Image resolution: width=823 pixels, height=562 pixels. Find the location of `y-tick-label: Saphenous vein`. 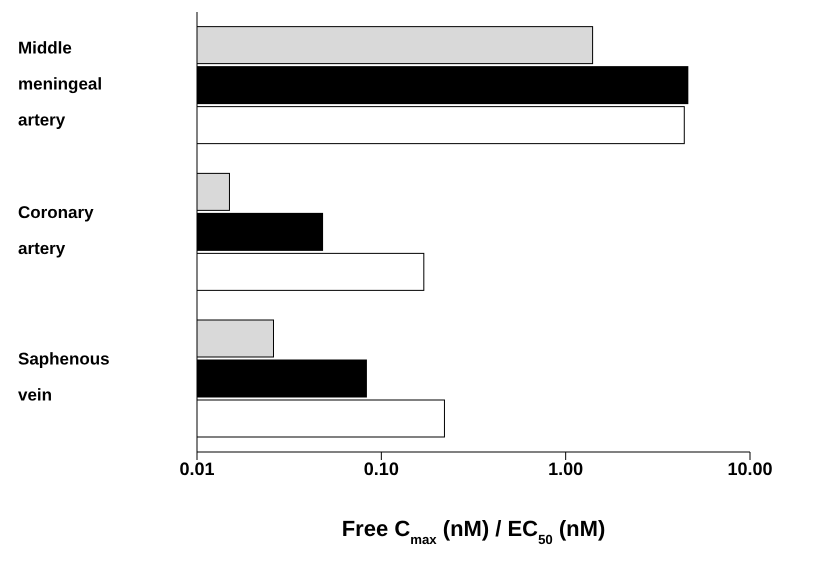

y-tick-label: Saphenous vein is located at coordinates (64, 378).